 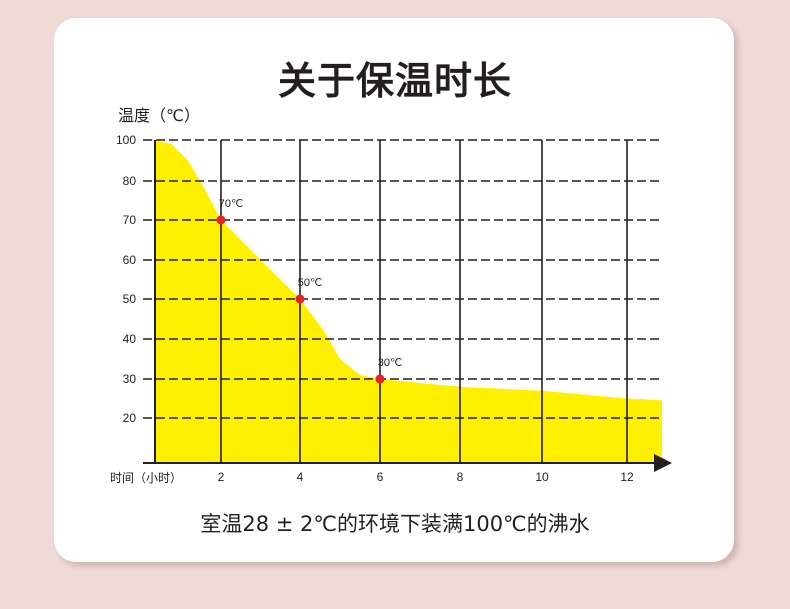 What do you see at coordinates (300, 477) in the screenshot?
I see `x-tick-label: 4` at bounding box center [300, 477].